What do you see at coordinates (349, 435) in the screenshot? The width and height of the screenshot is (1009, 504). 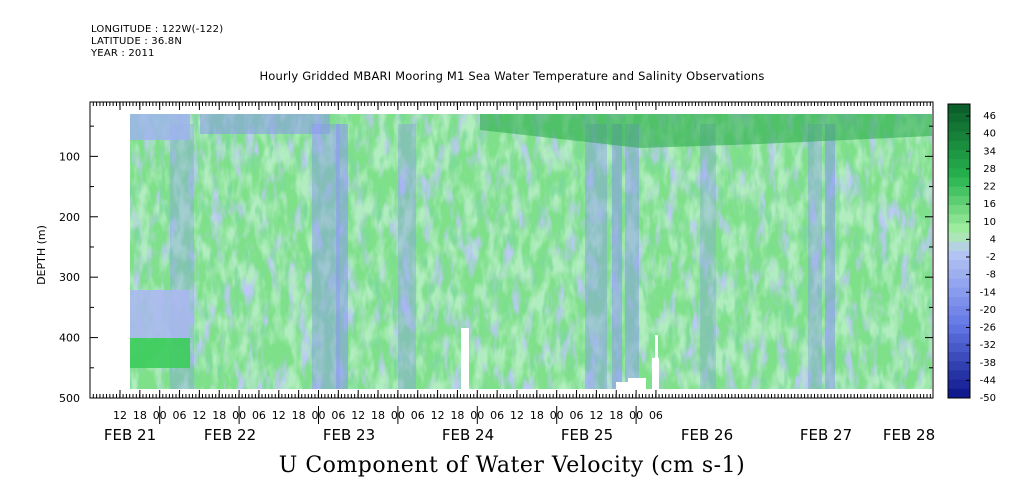 I see `x-day-label: FEB 23` at bounding box center [349, 435].